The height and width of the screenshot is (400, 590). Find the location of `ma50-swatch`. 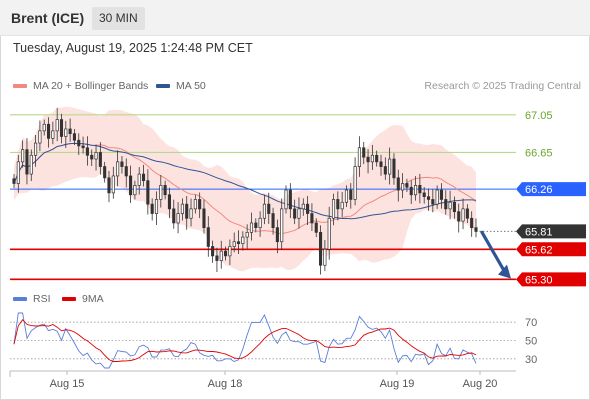

ma50-swatch is located at coordinates (163, 86).